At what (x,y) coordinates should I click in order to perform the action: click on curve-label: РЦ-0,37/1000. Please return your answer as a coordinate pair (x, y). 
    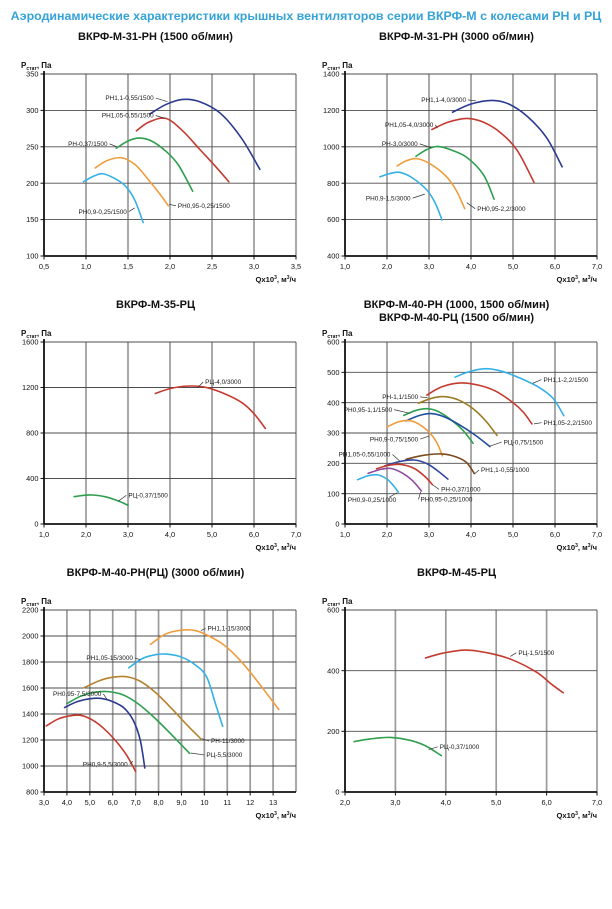
    Looking at the image, I should click on (459, 747).